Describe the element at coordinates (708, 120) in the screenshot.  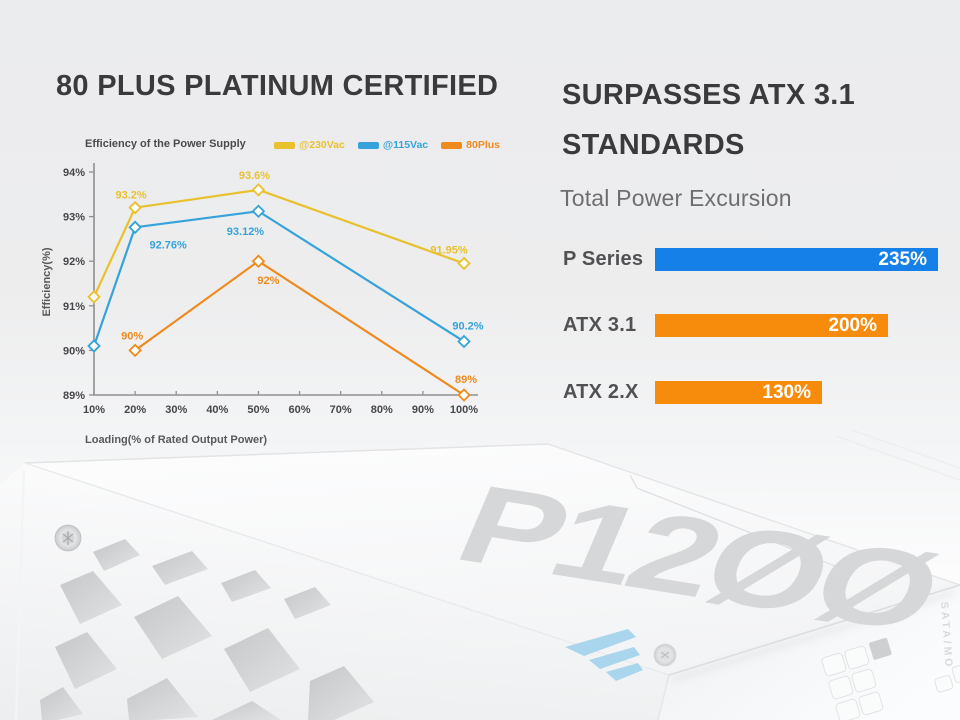
I see `page-title-right: SURPASSES ATX 3.1 STANDARDS` at that location.